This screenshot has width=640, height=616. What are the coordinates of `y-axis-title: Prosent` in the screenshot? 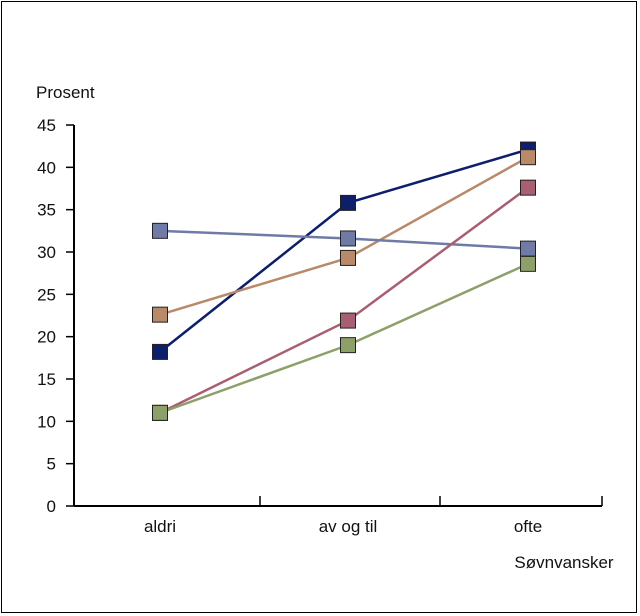 It's located at (65, 92).